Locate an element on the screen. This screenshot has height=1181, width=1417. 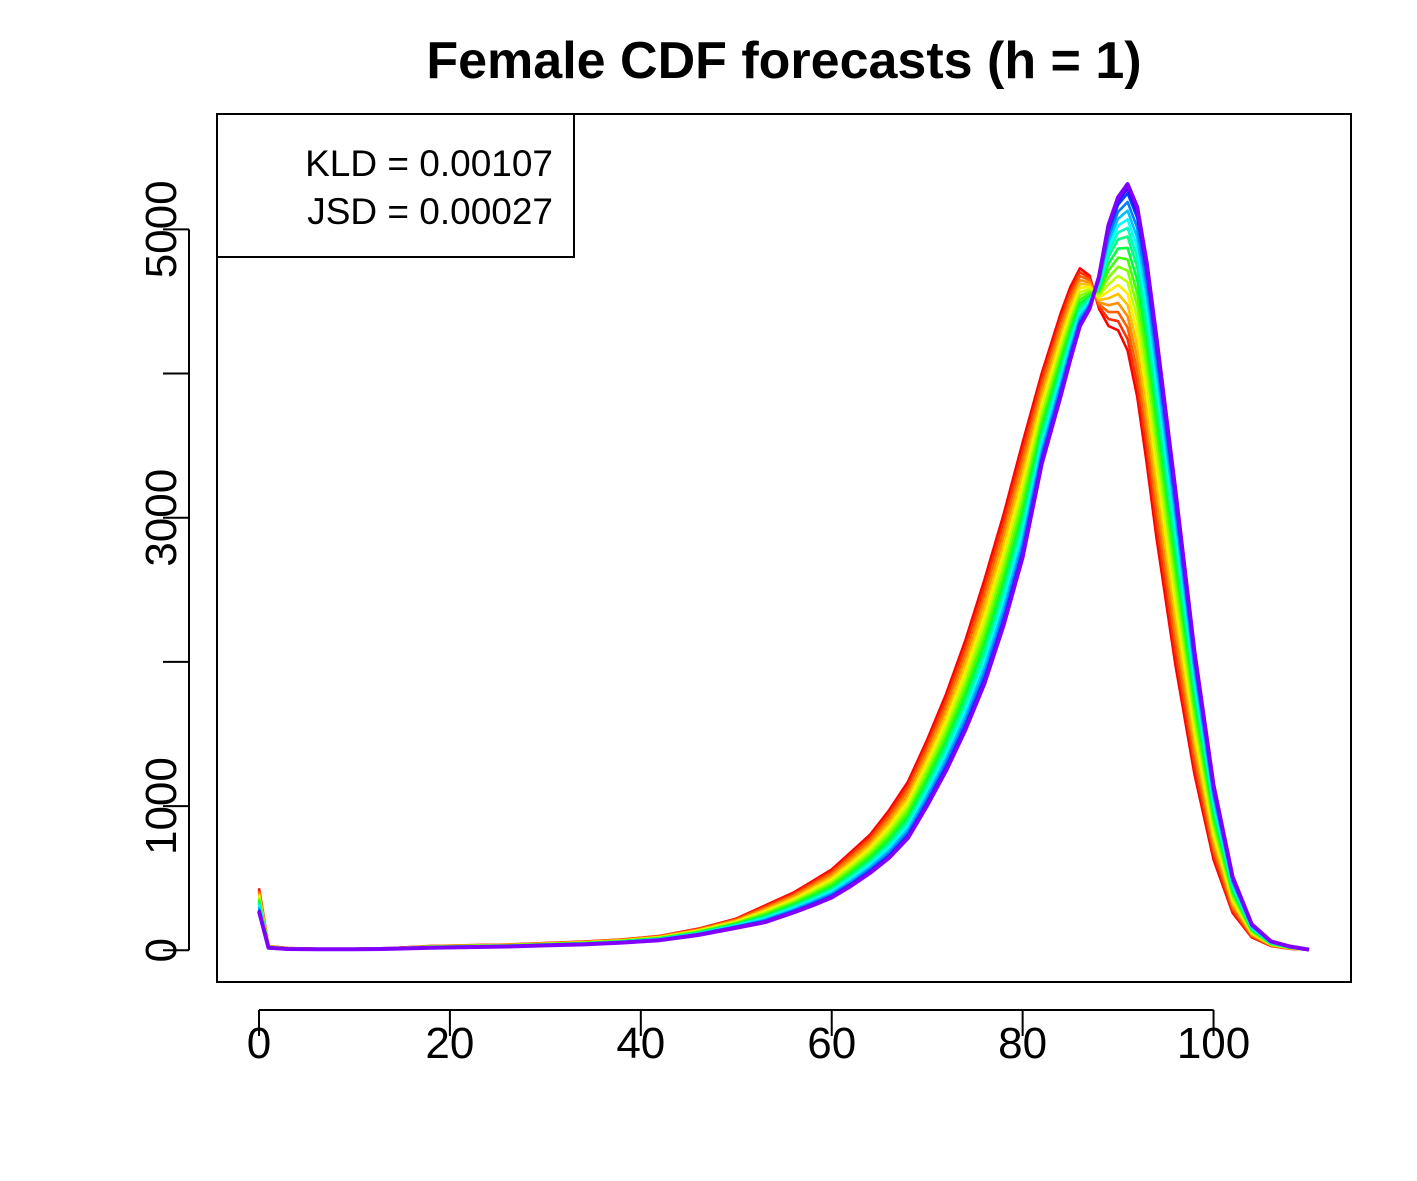
x-tick-label: 0 is located at coordinates (259, 1043).